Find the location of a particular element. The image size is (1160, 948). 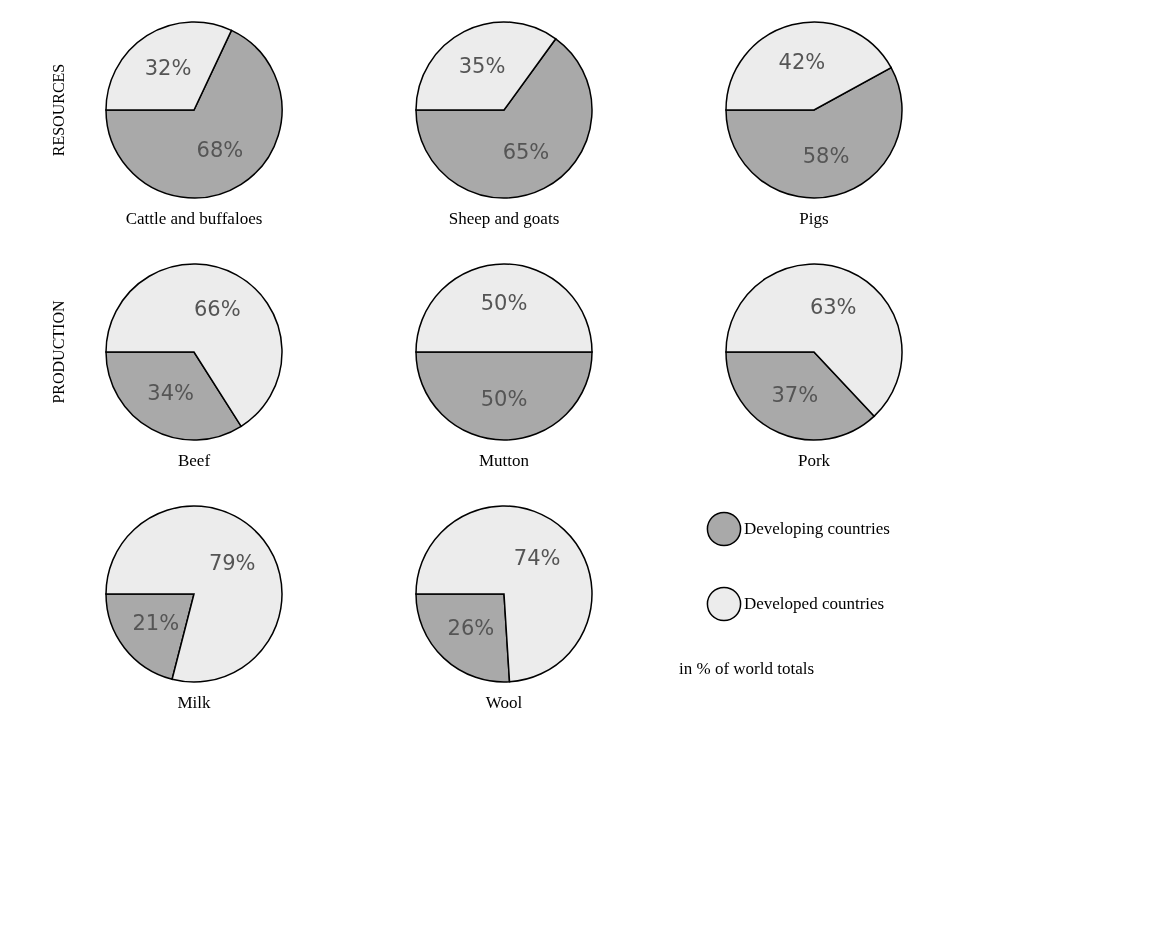

text: Mutton is located at coordinates (504, 460).